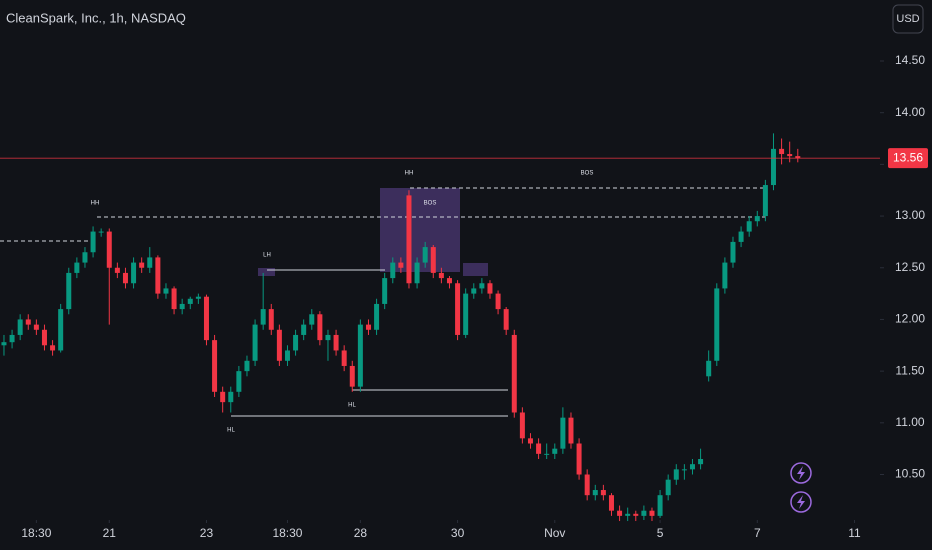 This screenshot has height=550, width=932. I want to click on last-price-box, so click(908, 158).